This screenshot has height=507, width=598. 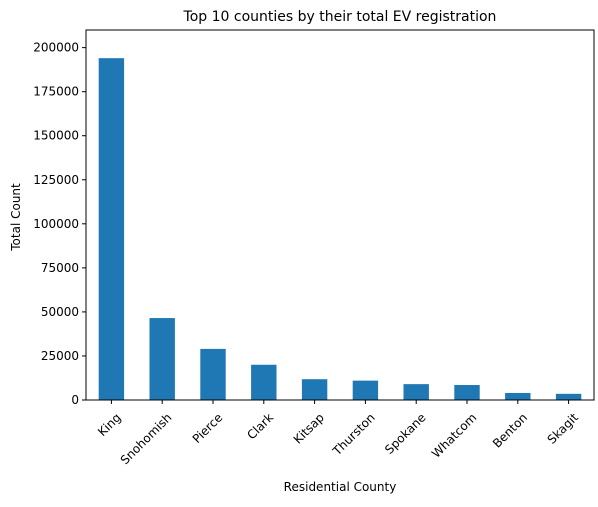 I want to click on y-axis-label: Total Count, so click(x=16, y=217).